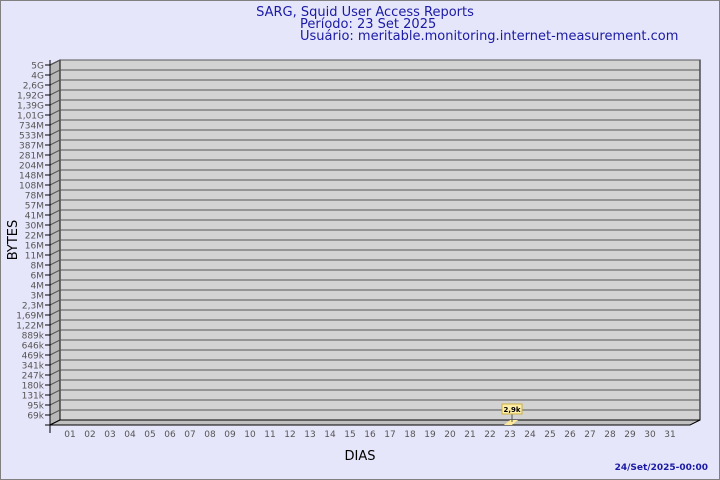  I want to click on x-tick-label: 11, so click(269, 435).